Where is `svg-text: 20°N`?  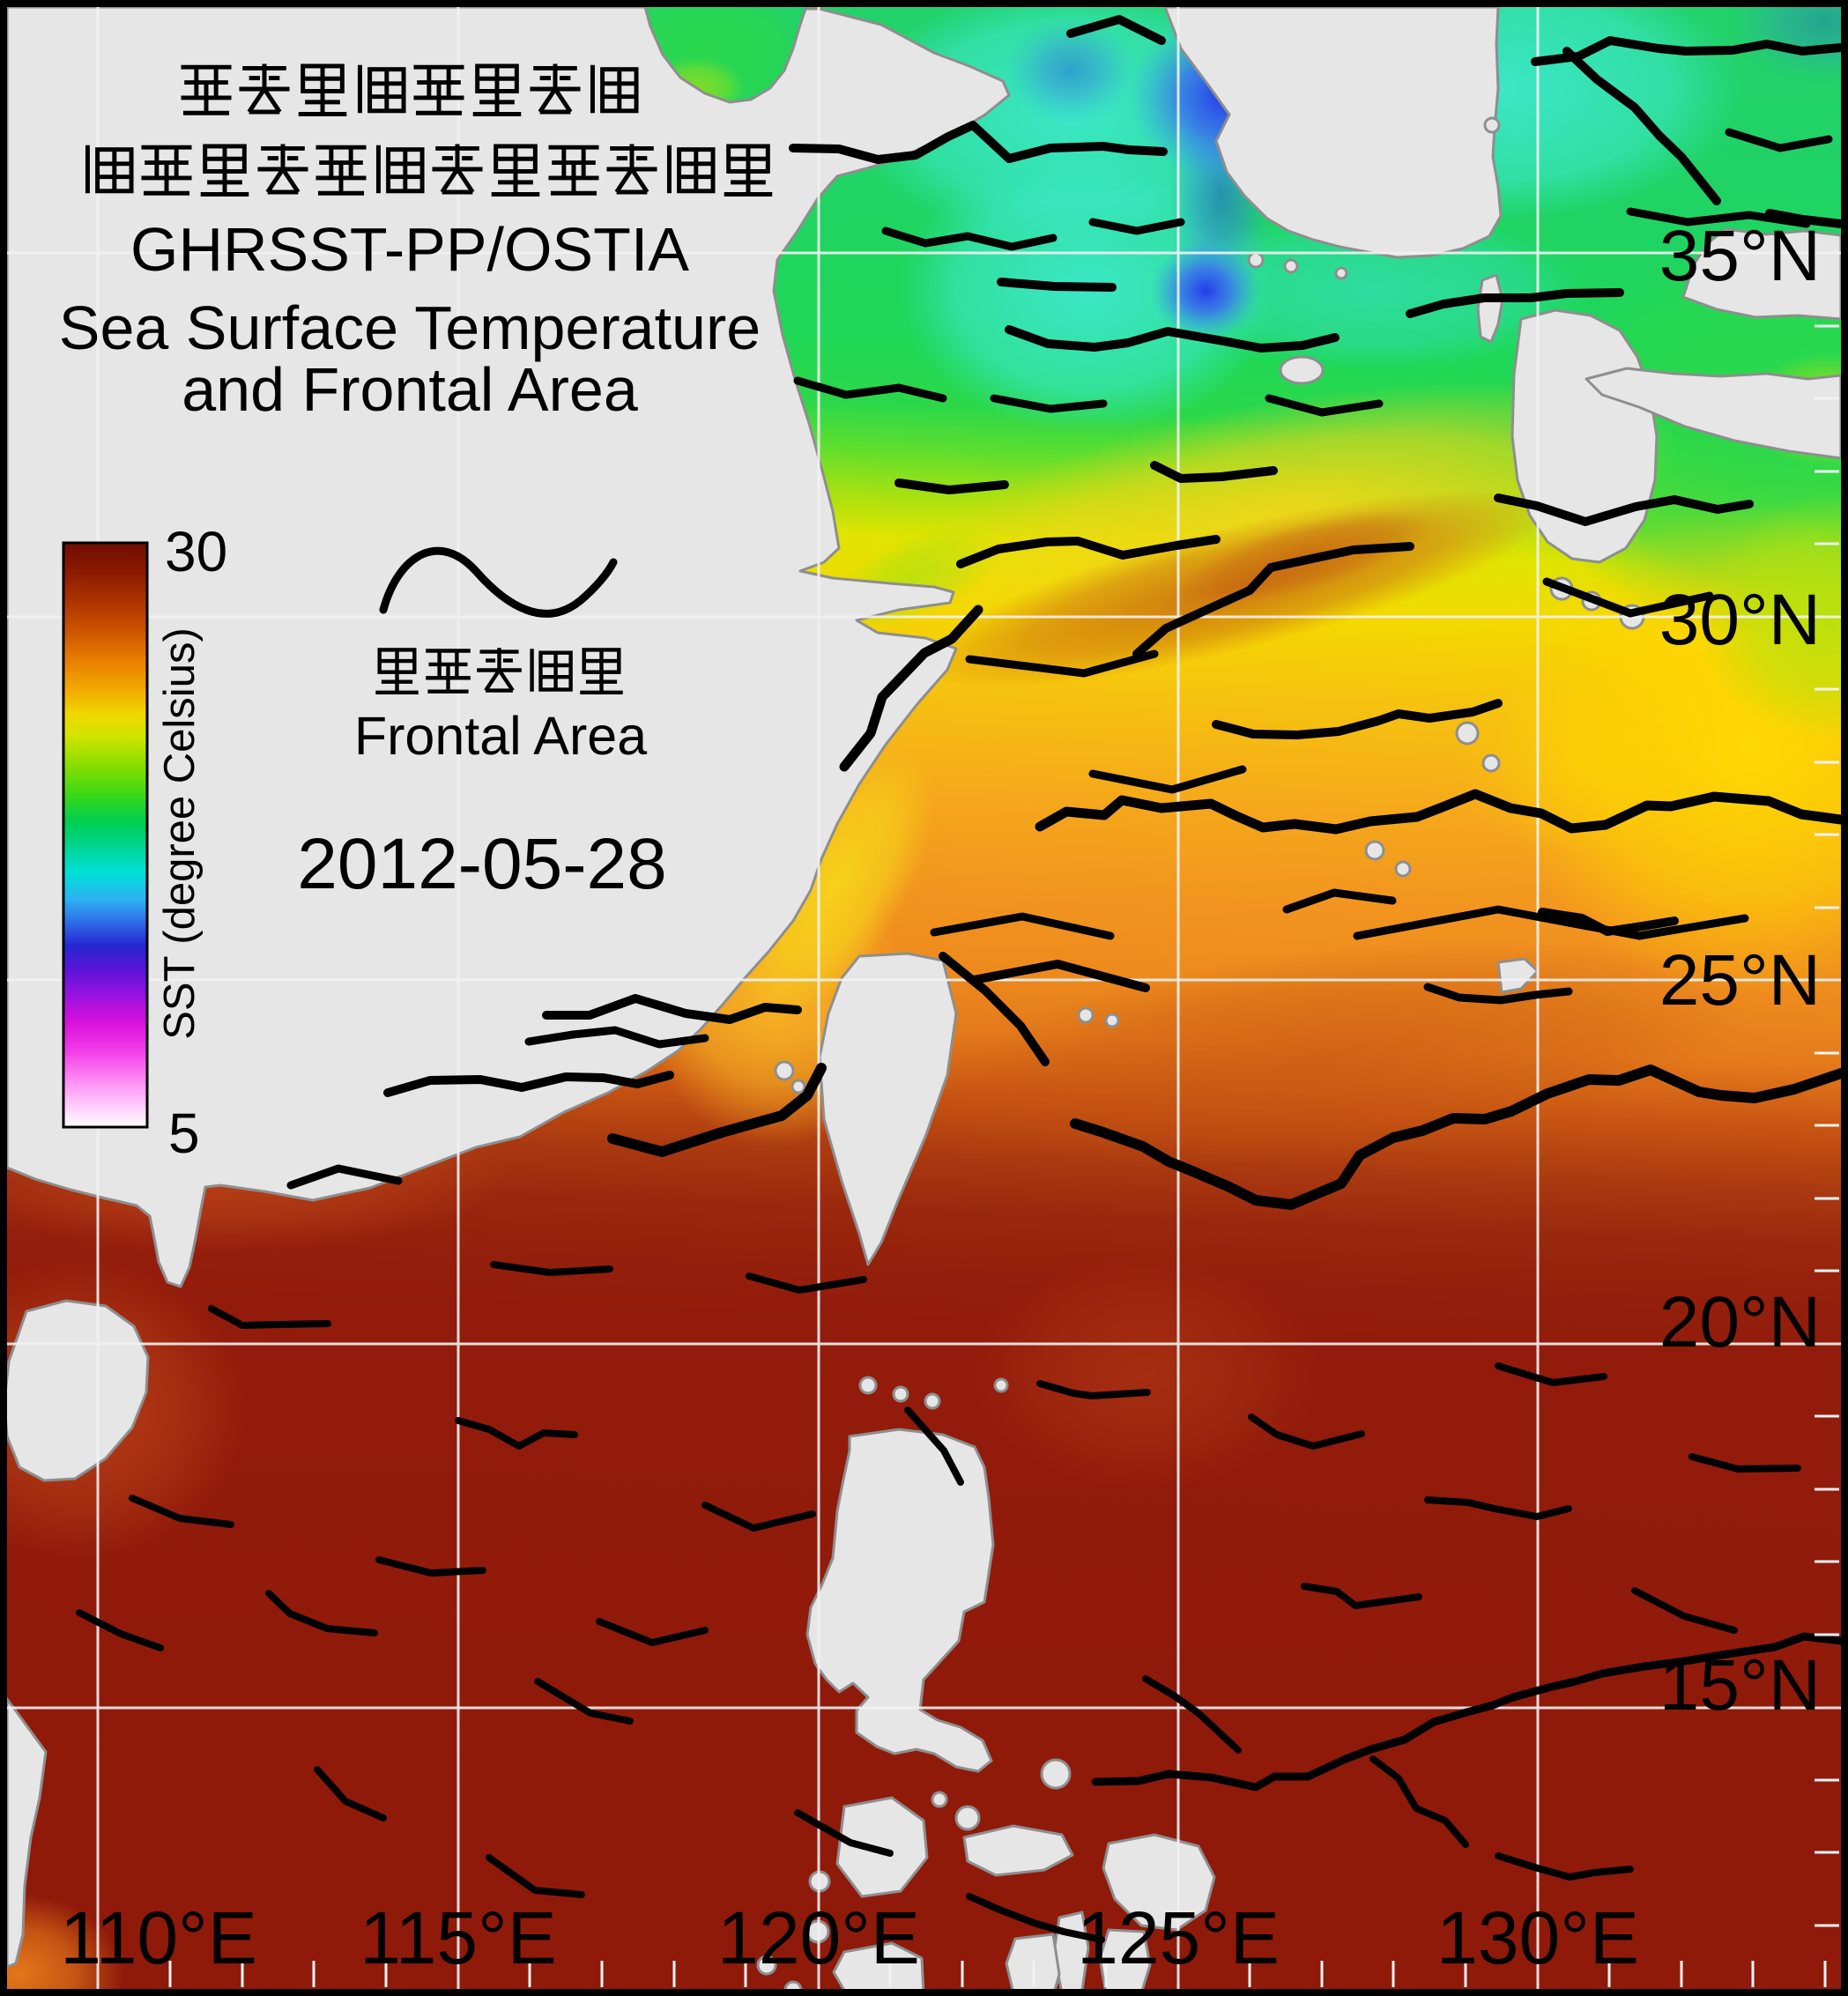 svg-text: 20°N is located at coordinates (1740, 1322).